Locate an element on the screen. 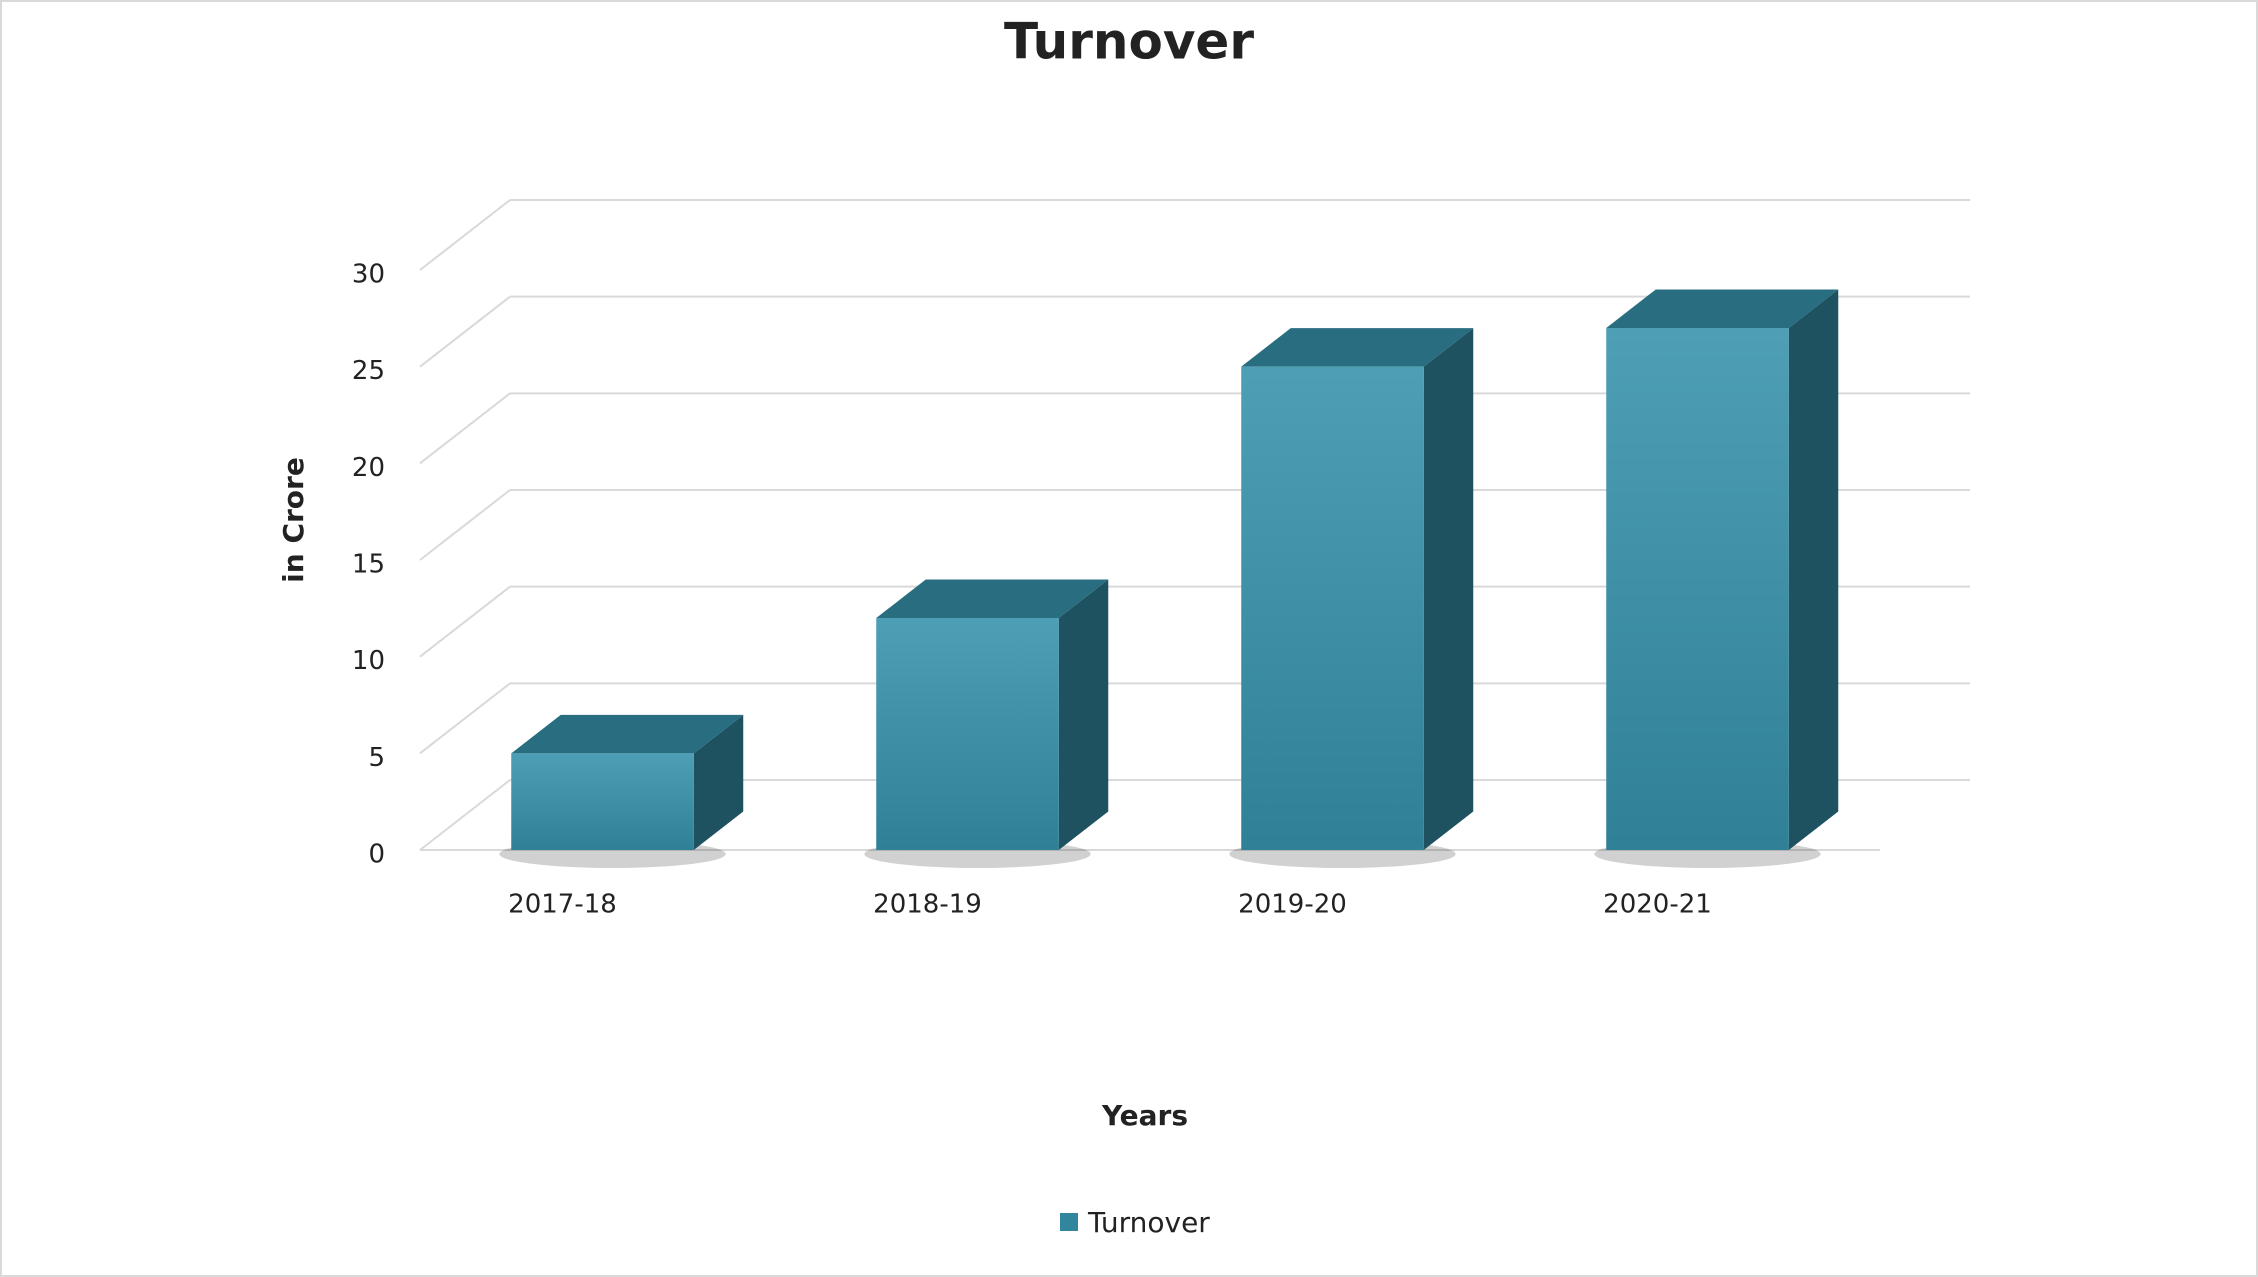 This screenshot has width=2258, height=1277. y-axis-label: in Crore is located at coordinates (293, 520).